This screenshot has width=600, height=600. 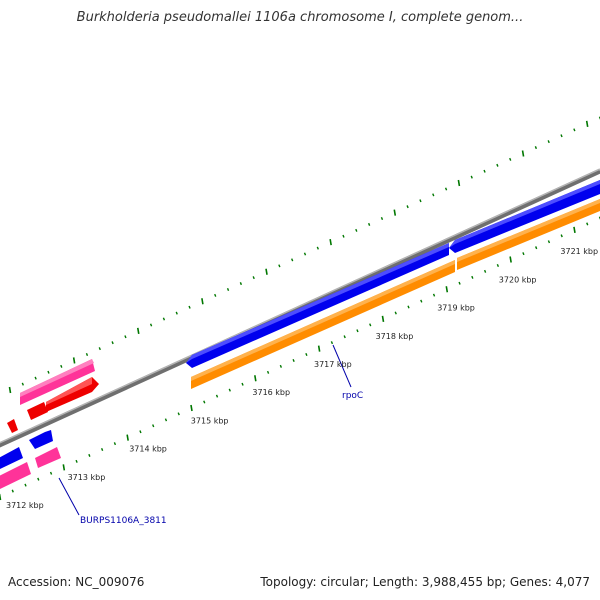 I want to click on reverse-gene-right, so click(x=528, y=234).